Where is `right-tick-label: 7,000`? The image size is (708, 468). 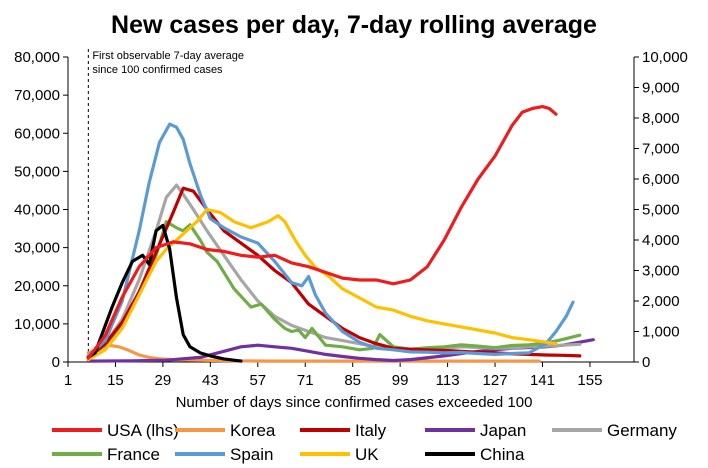 right-tick-label: 7,000 is located at coordinates (661, 149).